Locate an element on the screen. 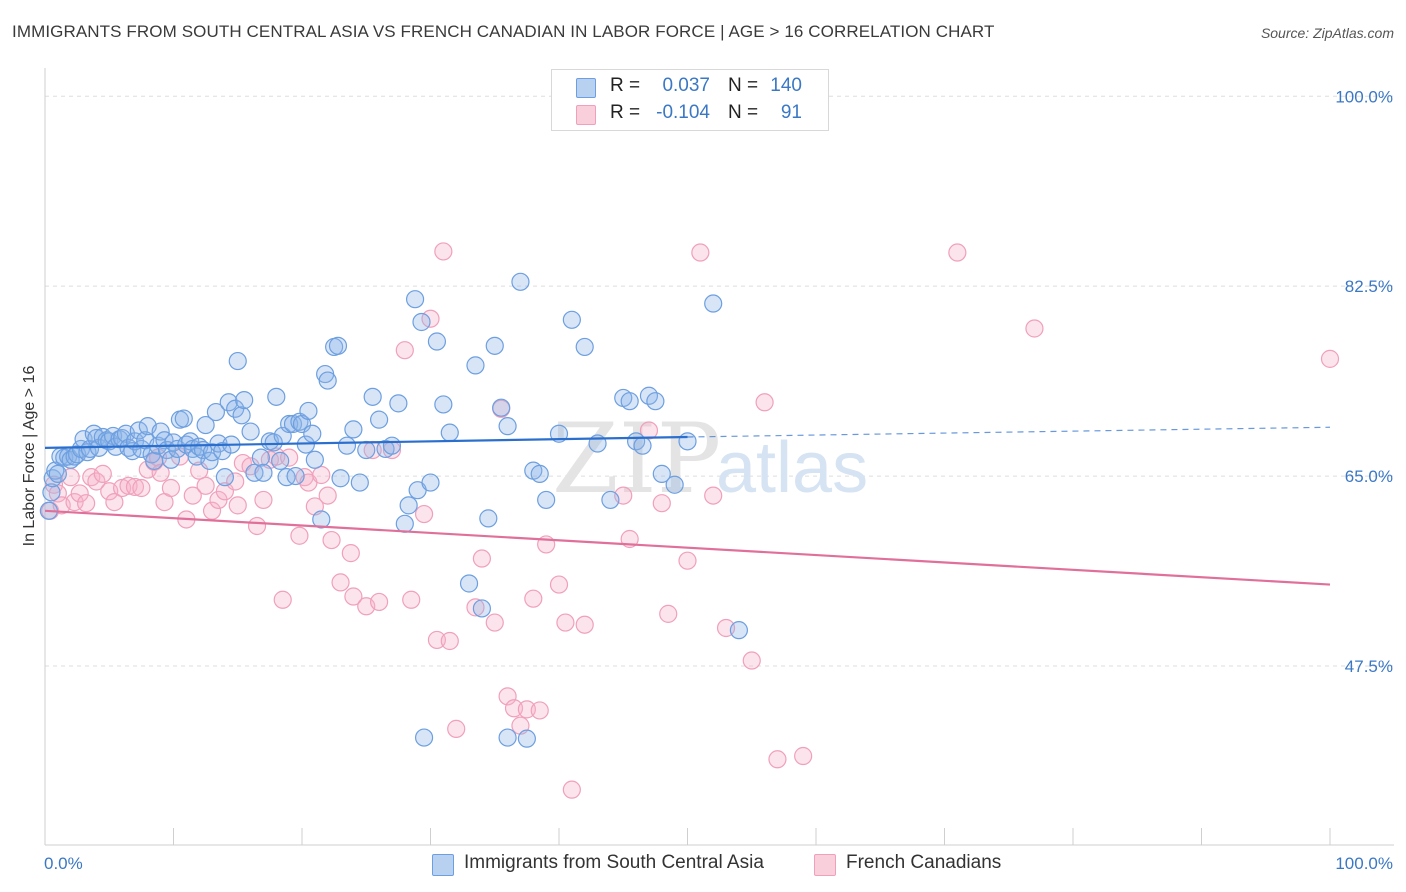  stats-legend: R = 0.037 N = 140 R = -0.104 N = 91 is located at coordinates (690, 100).